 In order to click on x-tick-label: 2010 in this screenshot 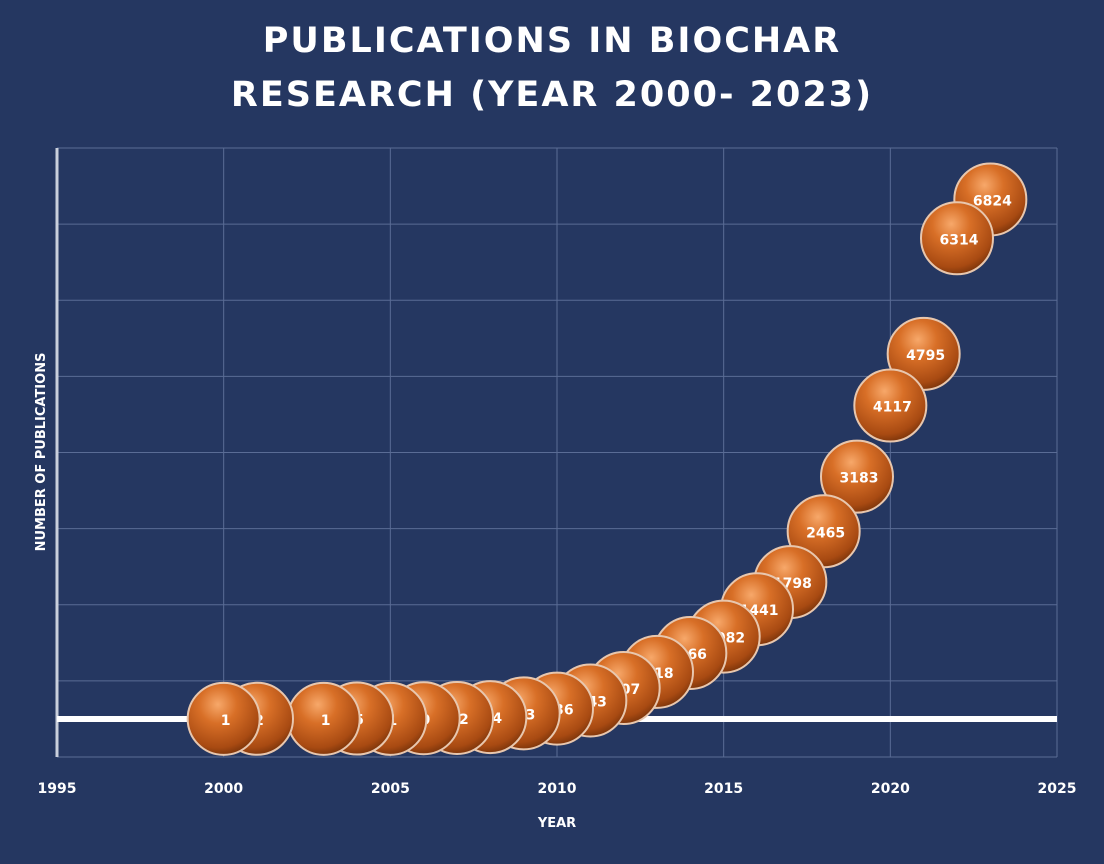, I will do `click(557, 789)`.